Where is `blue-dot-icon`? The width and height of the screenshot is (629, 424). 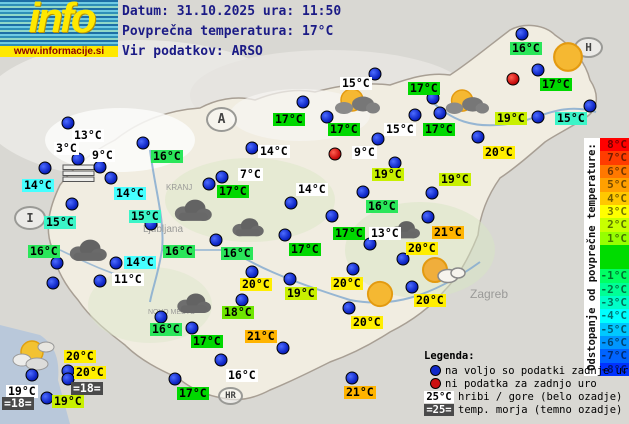 blue-dot-icon is located at coordinates (435, 370).